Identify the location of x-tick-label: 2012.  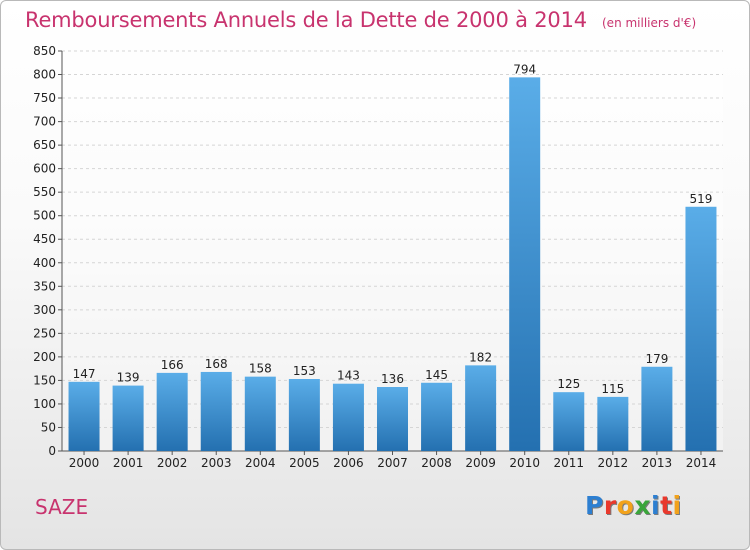
(613, 463).